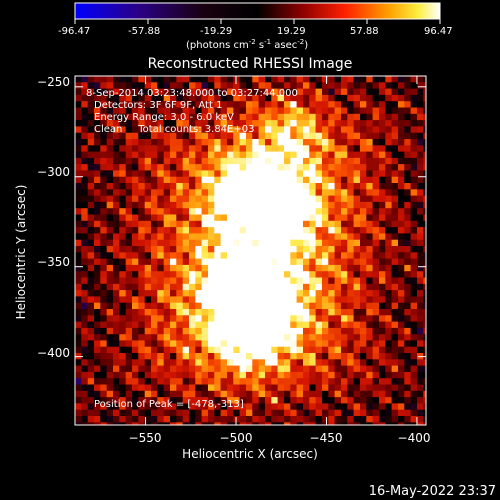 The width and height of the screenshot is (500, 500). I want to click on energy-annotation: Energy Range: 3.0 - 6.0 keV, so click(164, 117).